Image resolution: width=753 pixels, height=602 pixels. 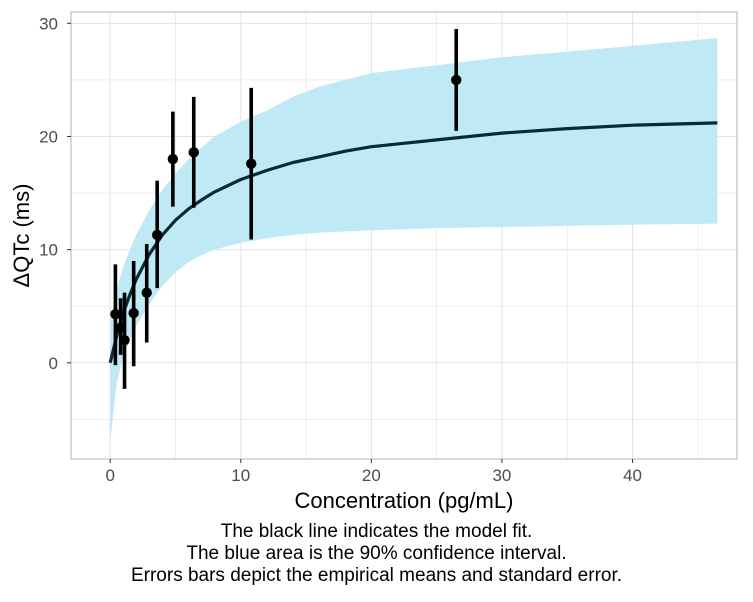 What do you see at coordinates (21, 236) in the screenshot?
I see `y-axis-title: ΔQTc (ms)` at bounding box center [21, 236].